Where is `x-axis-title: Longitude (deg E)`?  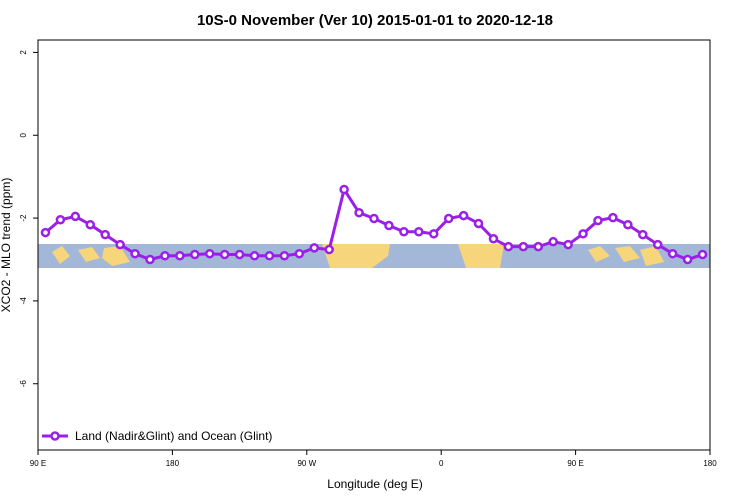 x-axis-title: Longitude (deg E) is located at coordinates (374, 484).